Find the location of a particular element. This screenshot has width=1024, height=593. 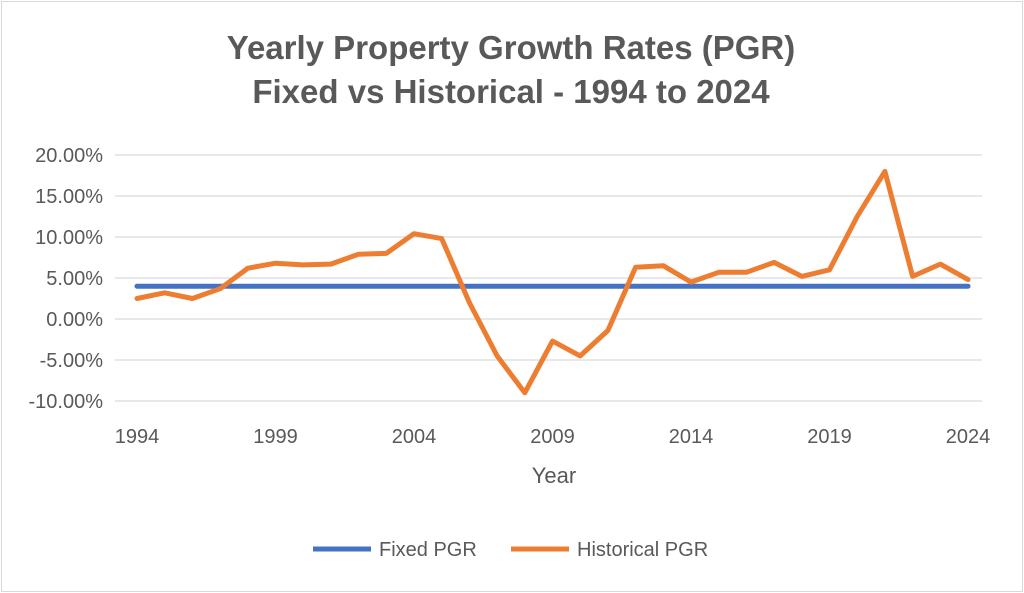

x-tick-label: 1999 is located at coordinates (275, 437).